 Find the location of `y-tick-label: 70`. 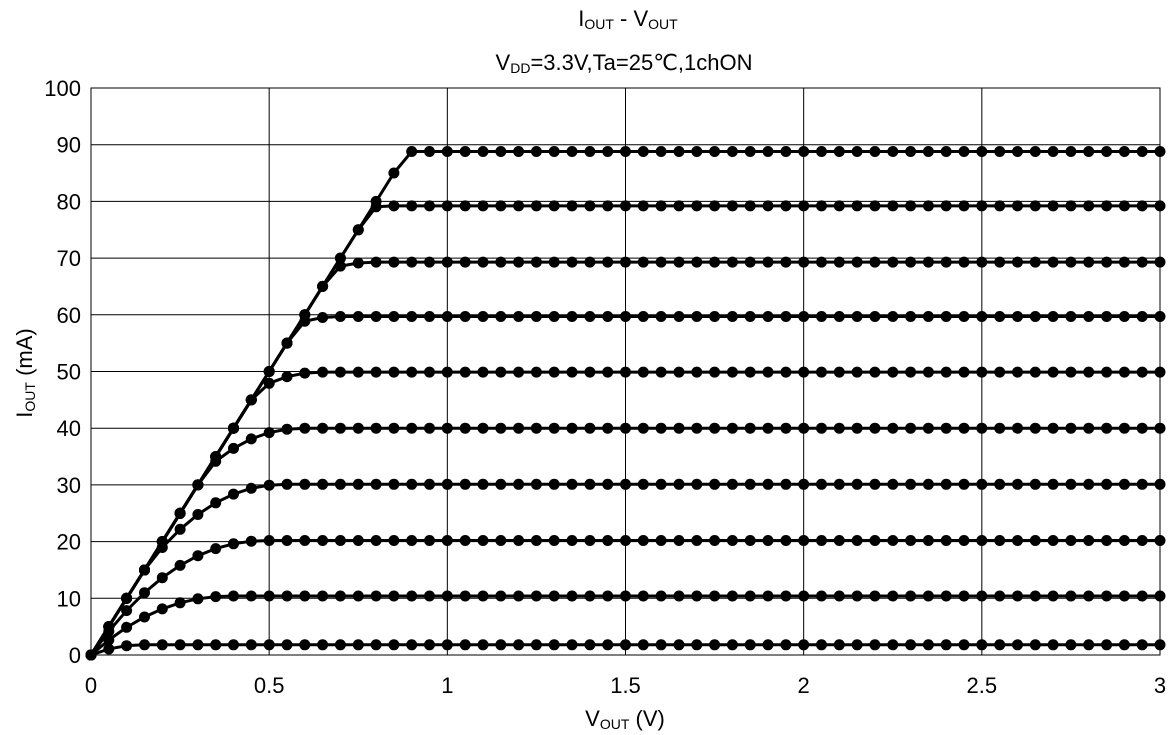

y-tick-label: 70 is located at coordinates (69, 258).